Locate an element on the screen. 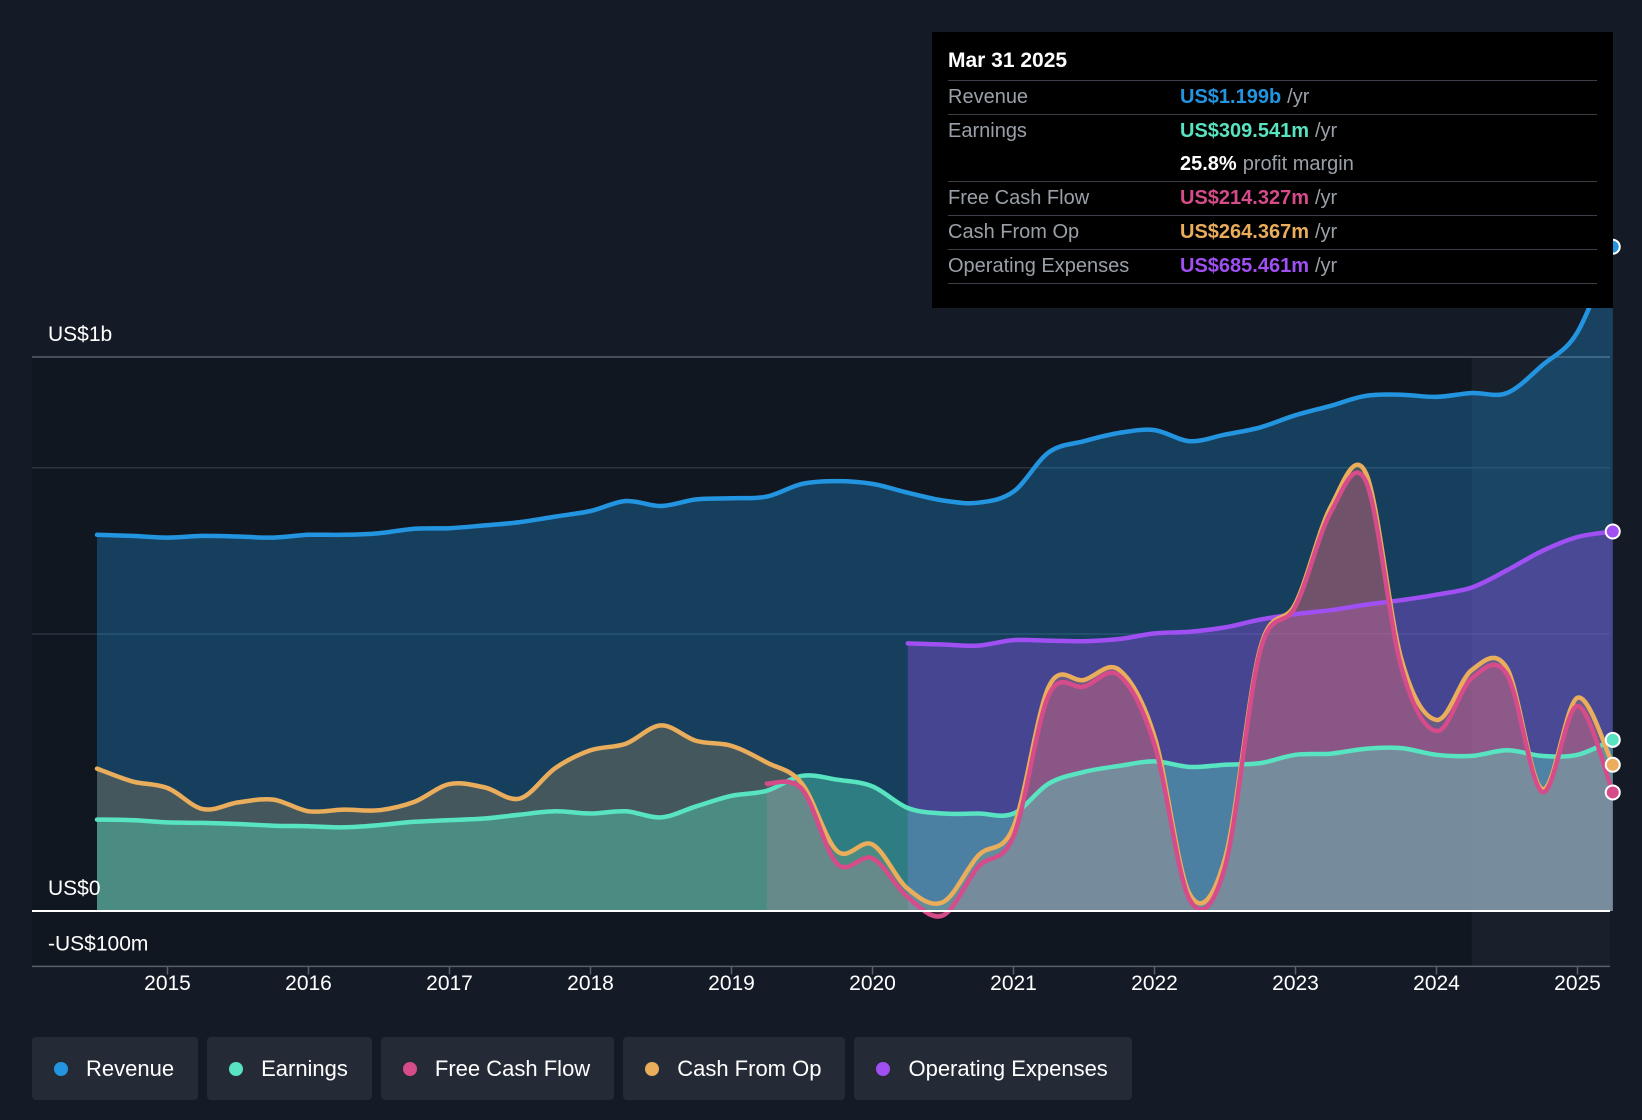 Image resolution: width=1642 pixels, height=1120 pixels. y-axis-label: US$0 is located at coordinates (74, 888).